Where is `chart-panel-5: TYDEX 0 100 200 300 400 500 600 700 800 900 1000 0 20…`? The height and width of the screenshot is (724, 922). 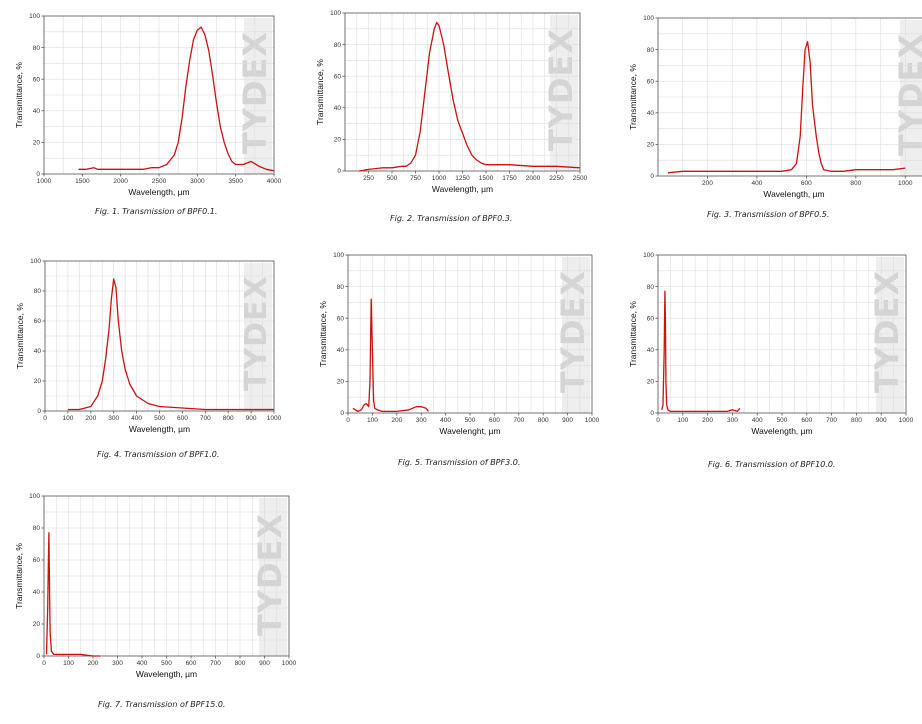
chart-panel-5: TYDEX 0 100 200 300 400 500 600 700 800 900 1000 0 20… is located at coordinates (455, 345).